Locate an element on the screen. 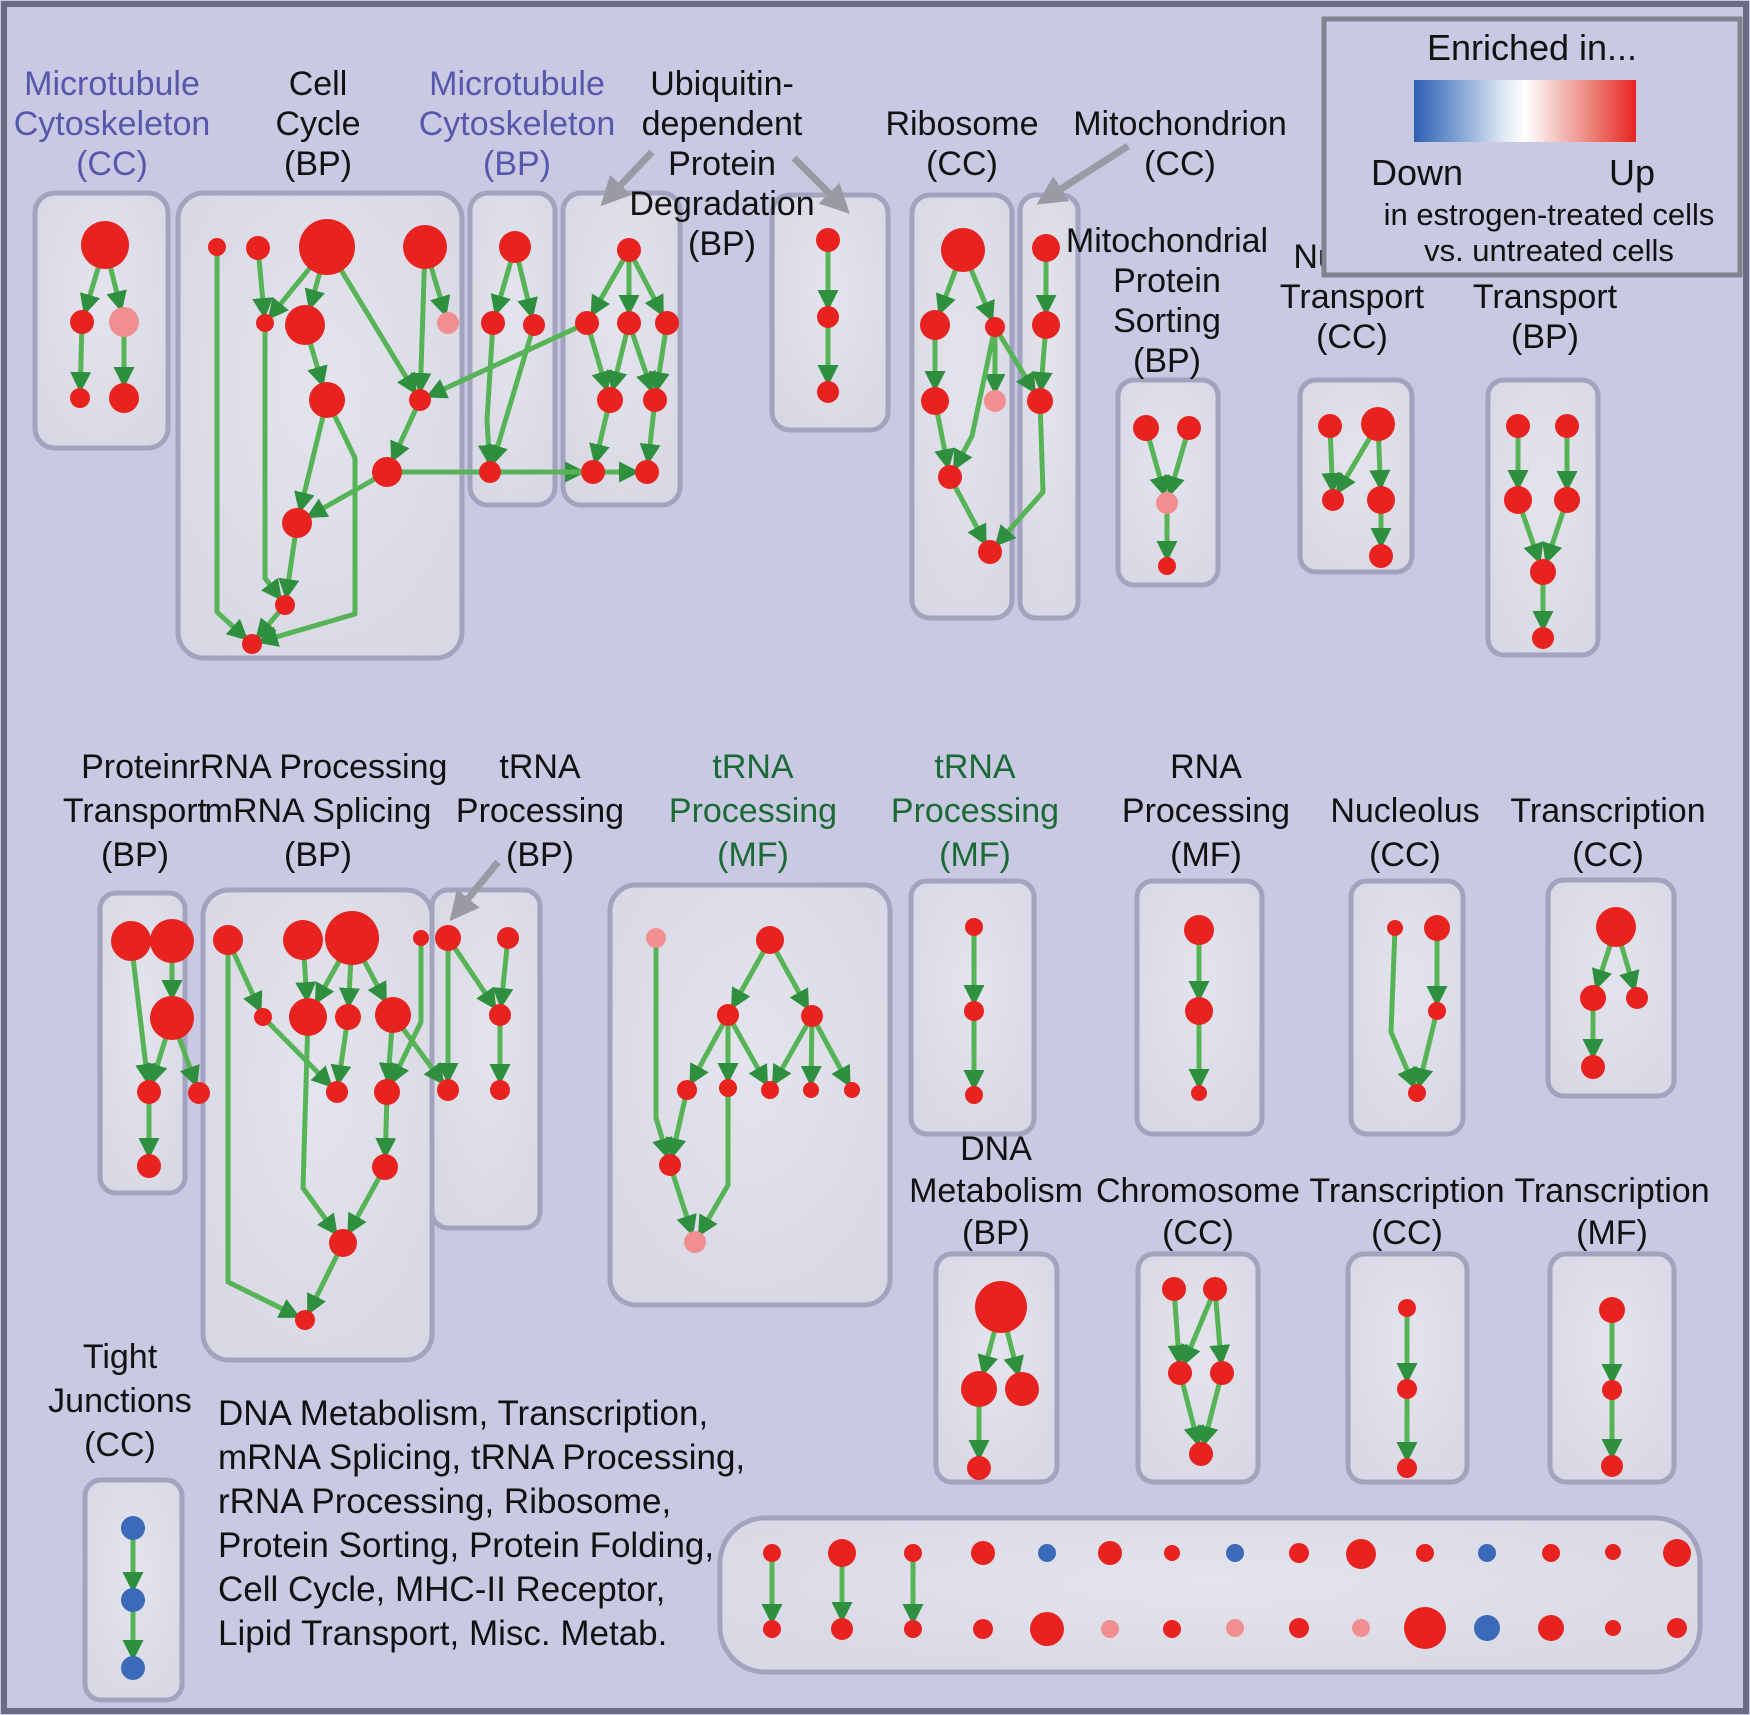 The height and width of the screenshot is (1715, 1750). cluster-label-line: tRNA is located at coordinates (540, 767).